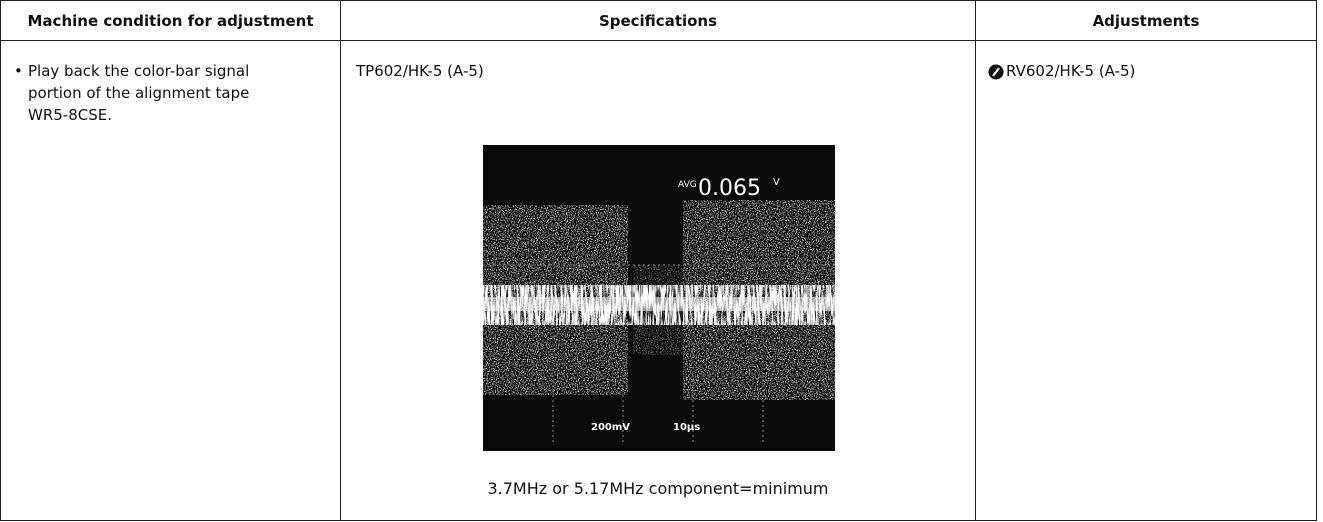  I want to click on volts-div: 200mV, so click(610, 427).